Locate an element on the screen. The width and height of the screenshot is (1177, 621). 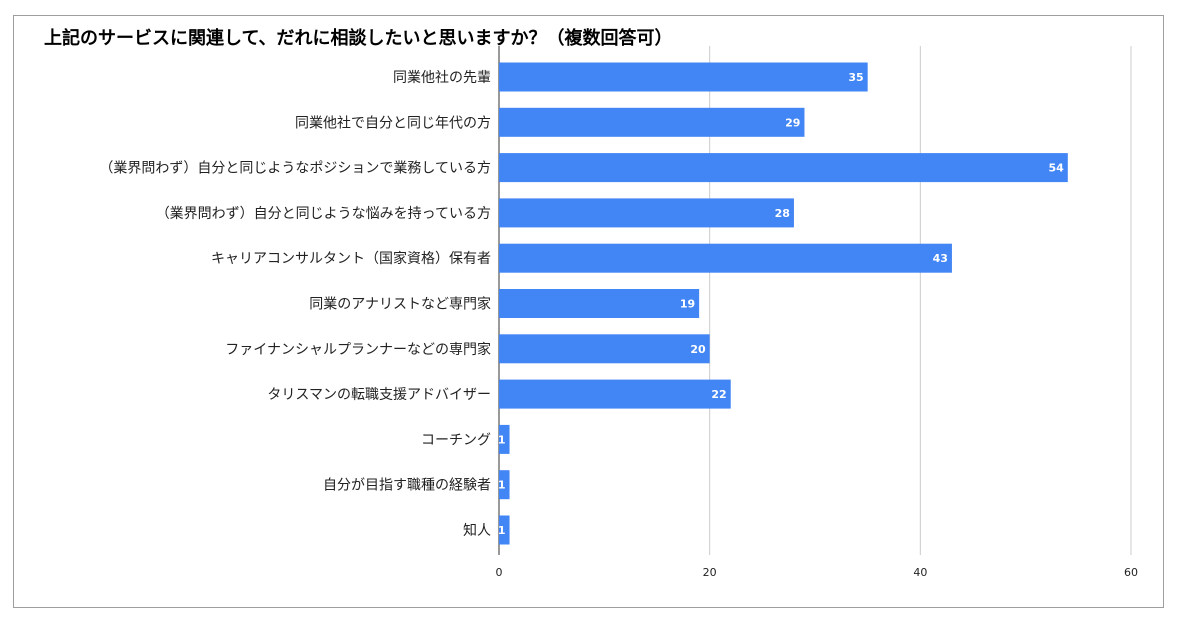
category-label: 同業他社の先輩 is located at coordinates (442, 78).